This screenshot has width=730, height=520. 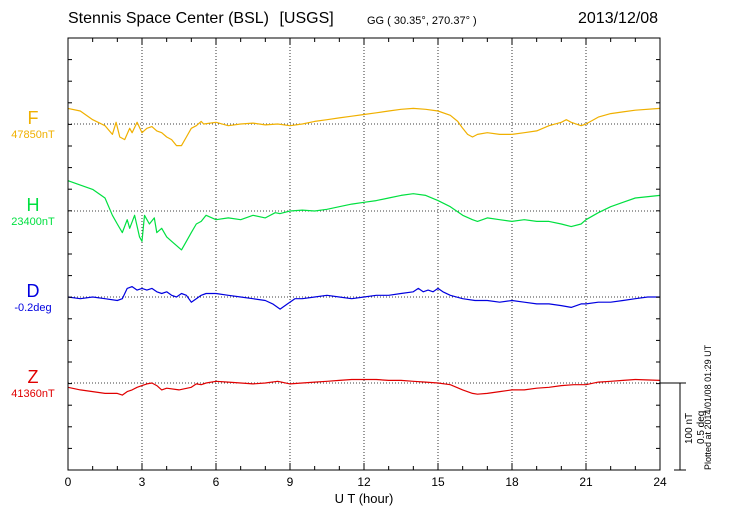 I want to click on x-tick-label: 3, so click(x=142, y=482).